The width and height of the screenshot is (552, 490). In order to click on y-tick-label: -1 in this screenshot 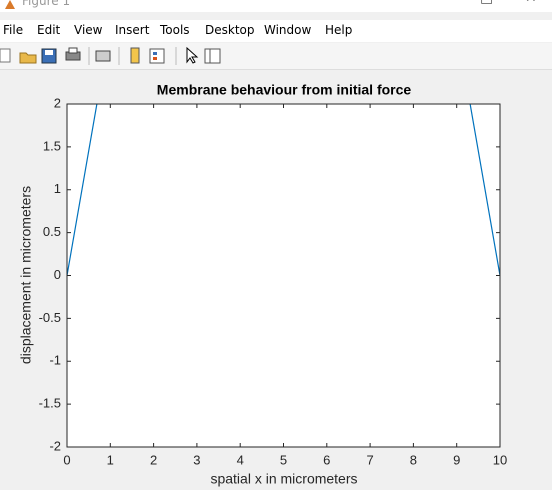, I will do `click(55, 360)`.